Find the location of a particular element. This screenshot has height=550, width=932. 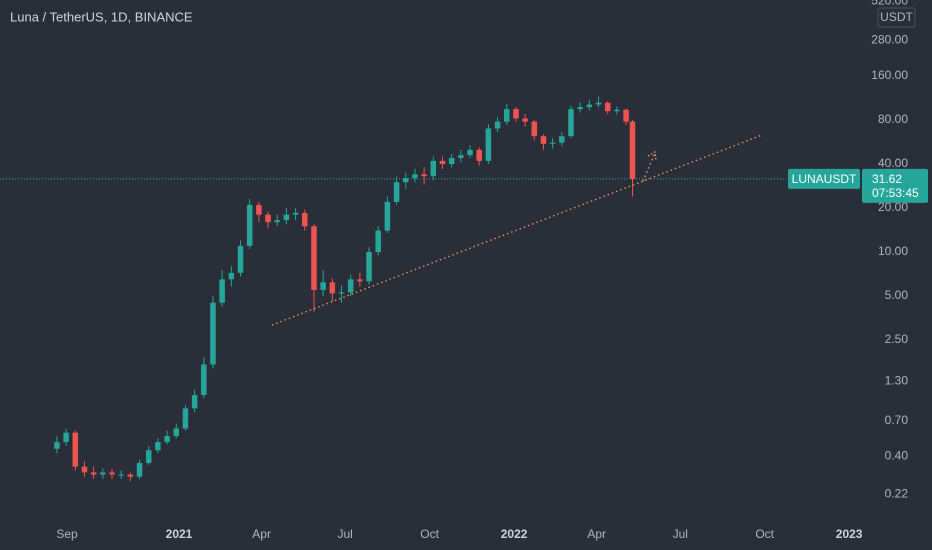

price-tag is located at coordinates (895, 185).